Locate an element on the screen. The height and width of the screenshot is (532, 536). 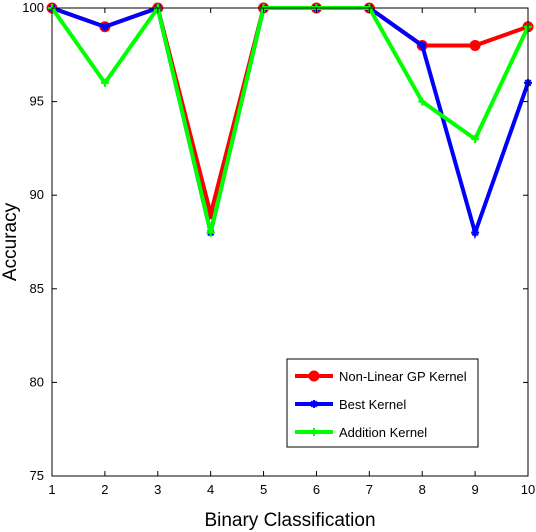
x-tick-label: 3 is located at coordinates (157, 489).